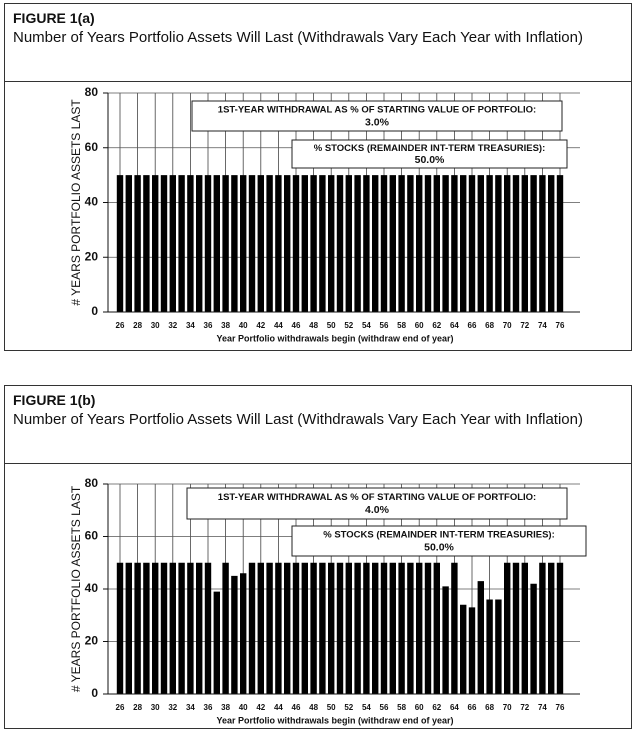 The width and height of the screenshot is (636, 731). I want to click on x-tick-label: 74, so click(542, 325).